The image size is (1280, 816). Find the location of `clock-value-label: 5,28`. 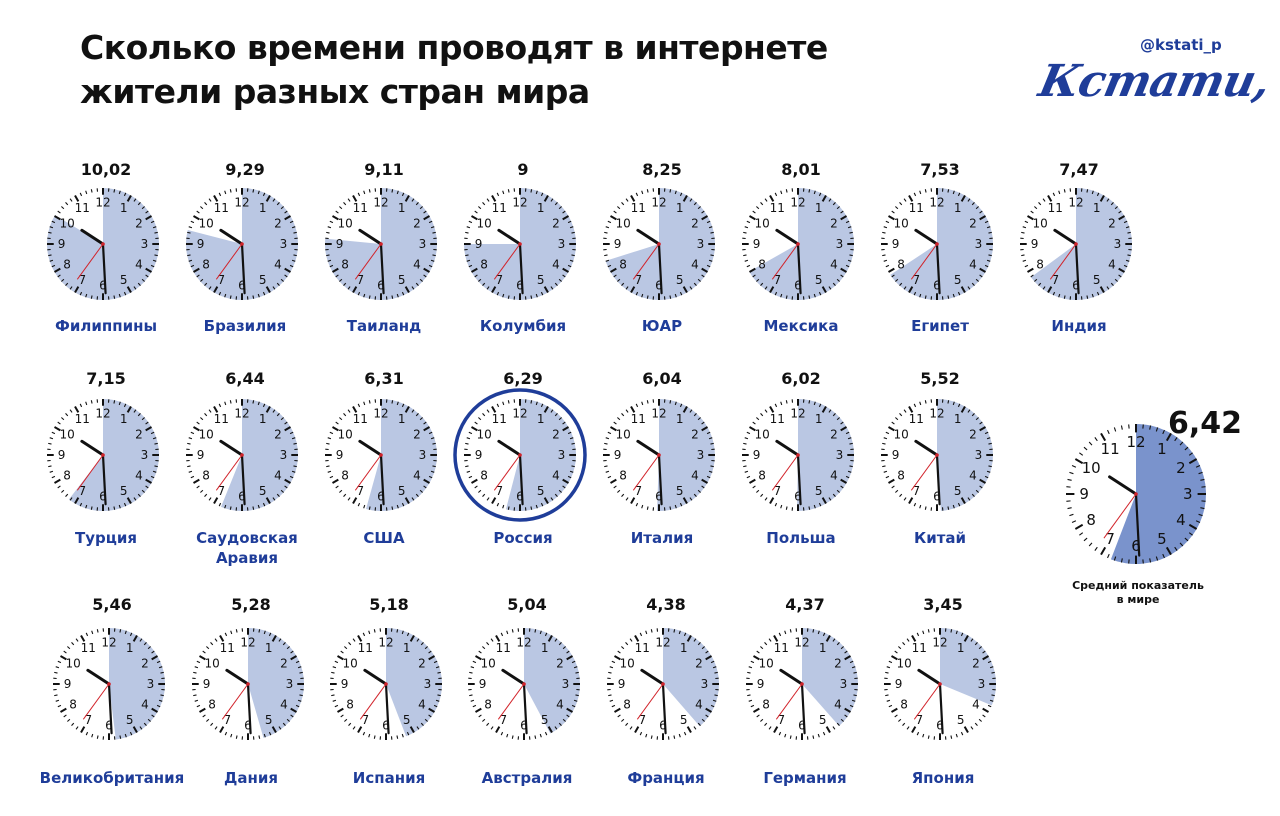

clock-value-label: 5,28 is located at coordinates (250, 604).